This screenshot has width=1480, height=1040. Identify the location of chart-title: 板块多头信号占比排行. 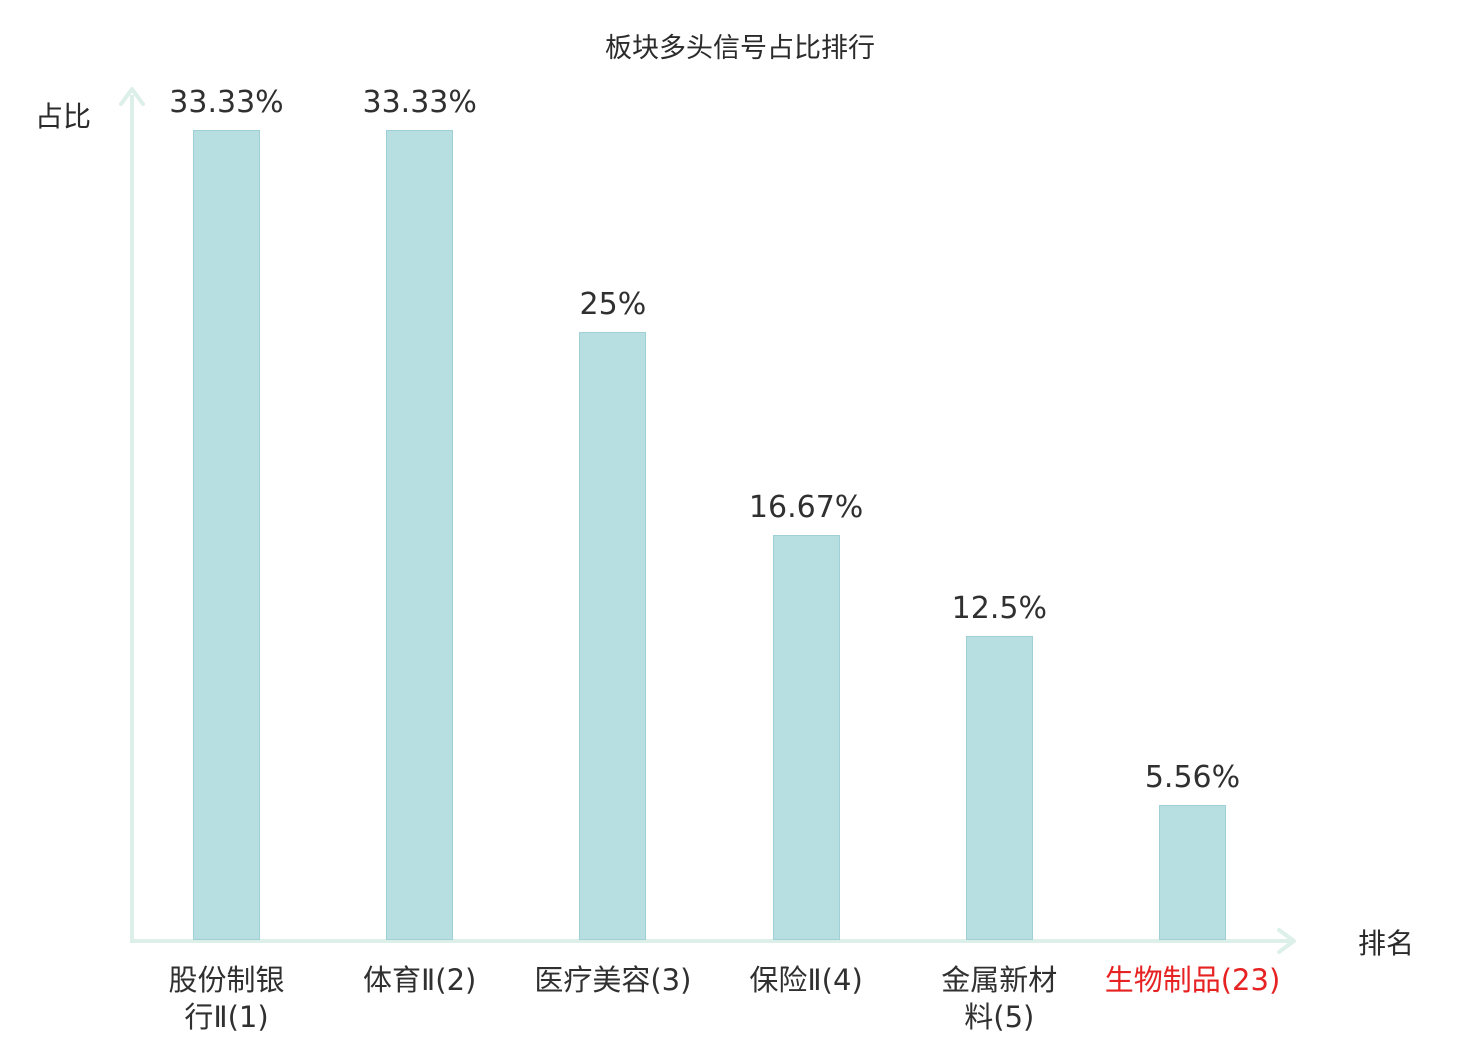
(740, 48).